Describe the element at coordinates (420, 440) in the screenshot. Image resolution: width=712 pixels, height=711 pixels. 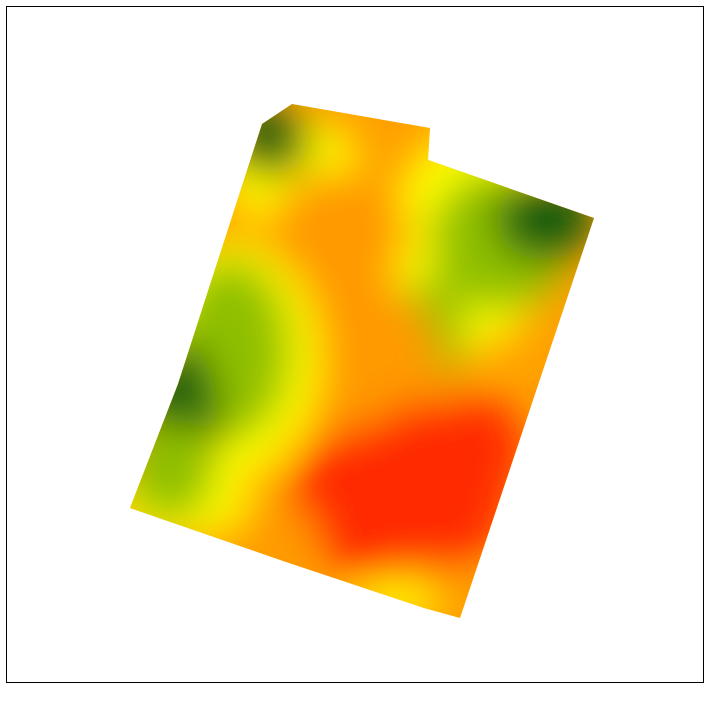
I see `surface-zone-high` at that location.